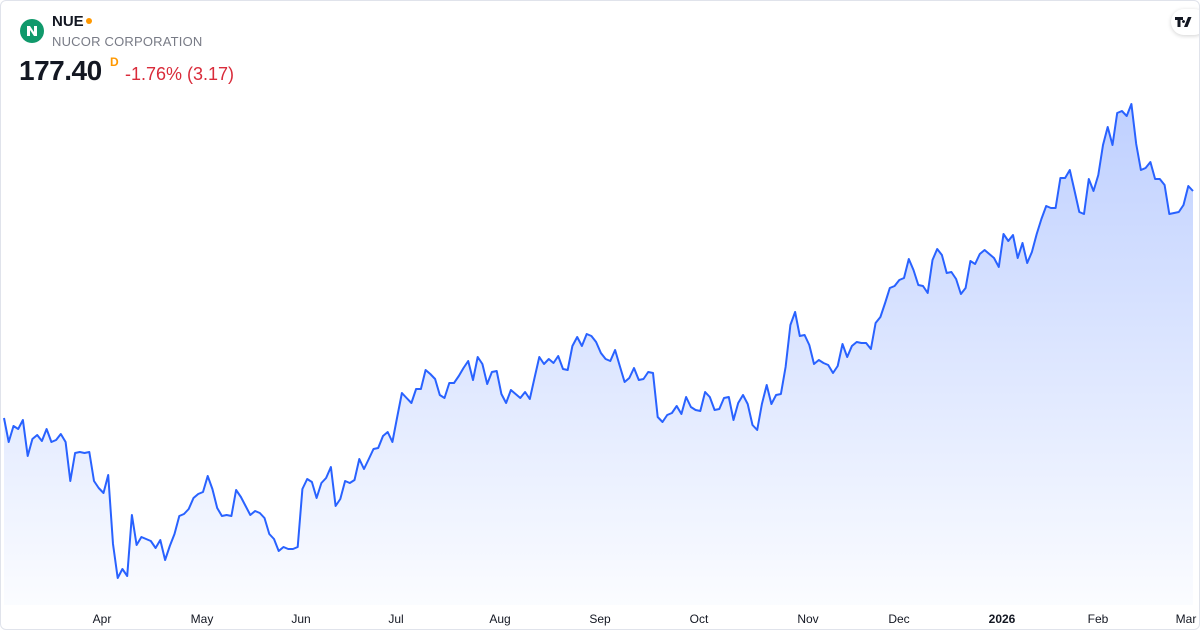 The height and width of the screenshot is (630, 1200). What do you see at coordinates (127, 41) in the screenshot?
I see `company-name: NUCOR CORPORATION` at bounding box center [127, 41].